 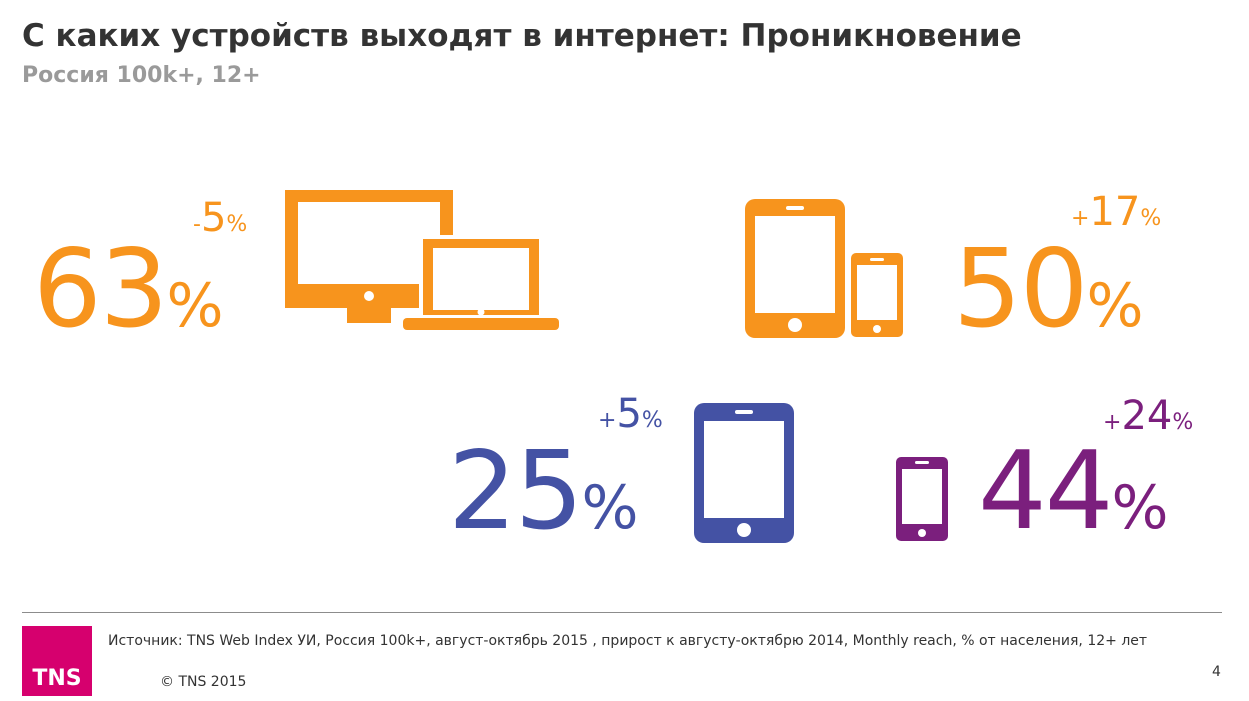 I want to click on stat-smartphone: 44%, so click(x=1073, y=492).